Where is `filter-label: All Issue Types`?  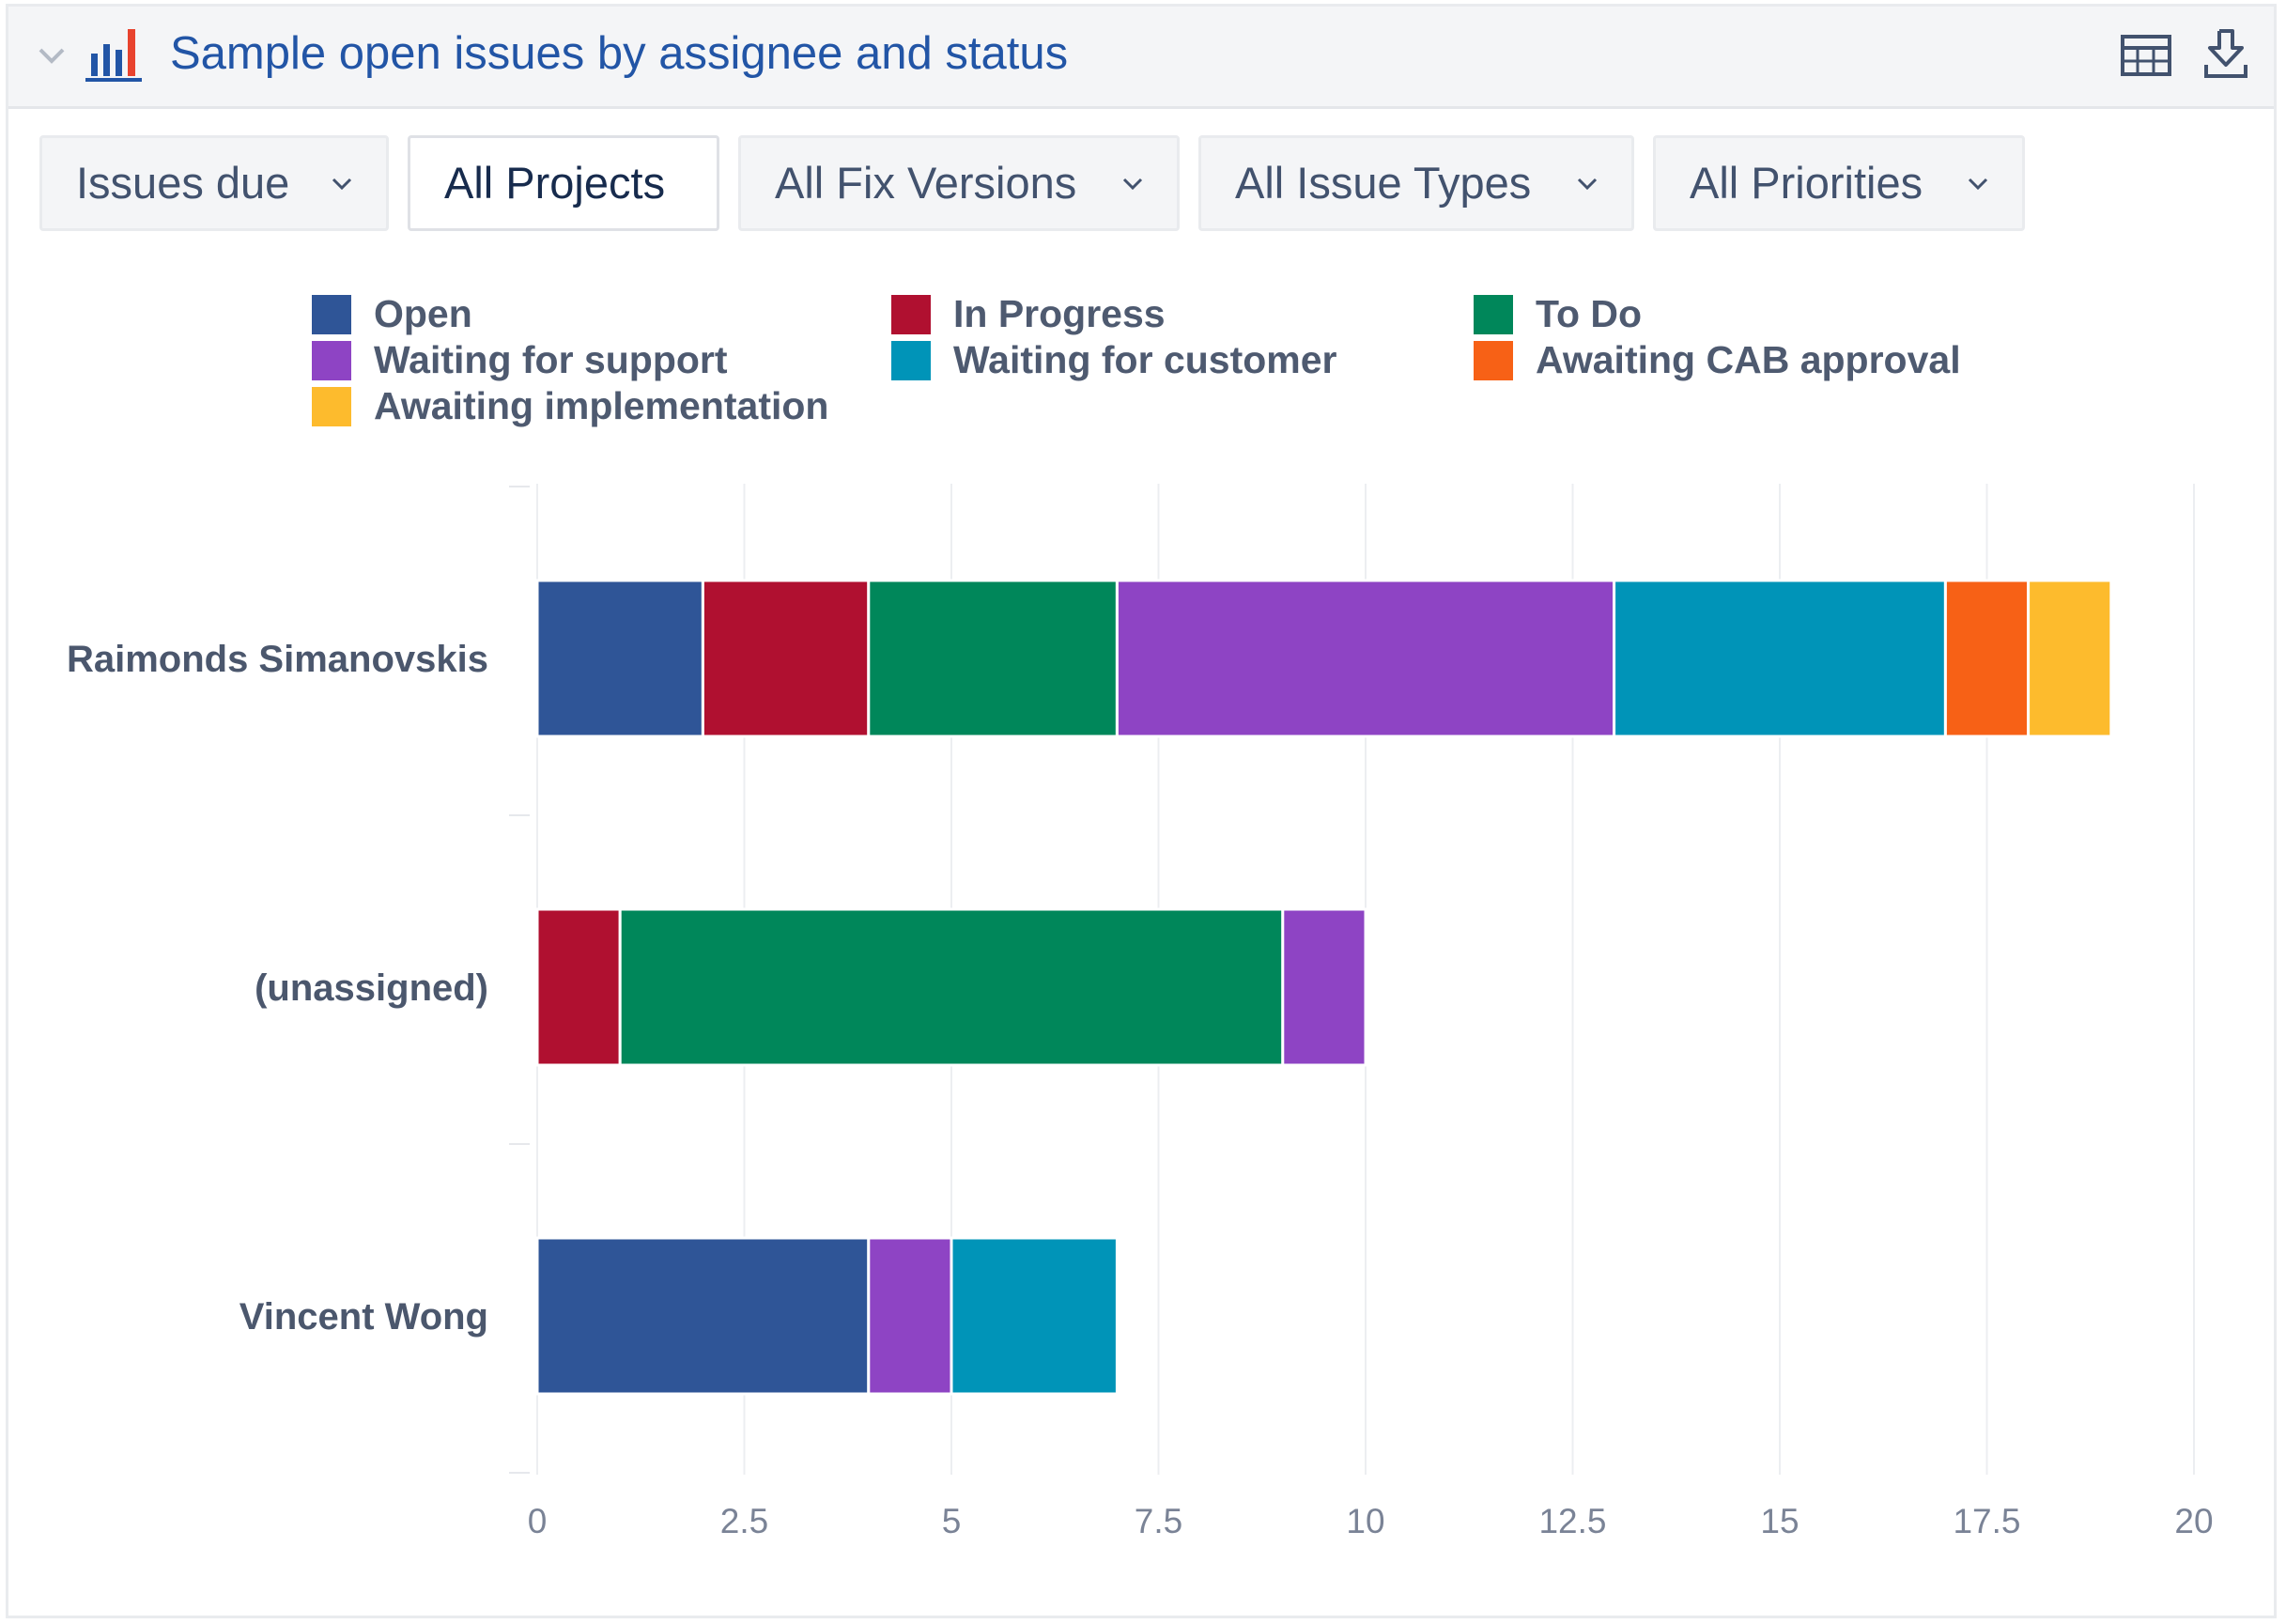 filter-label: All Issue Types is located at coordinates (1383, 183).